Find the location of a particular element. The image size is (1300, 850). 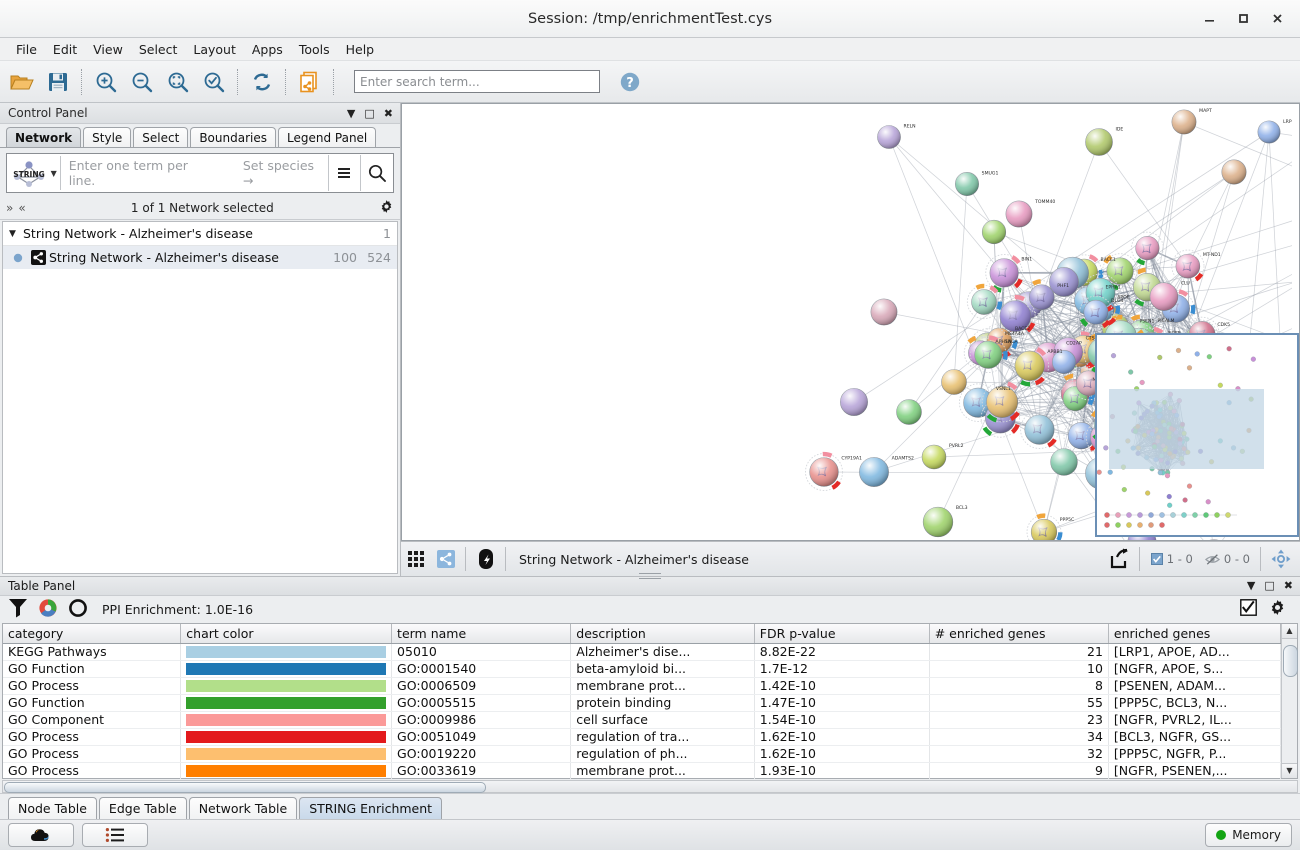

expand-triangle-icon: ▼ is located at coordinates (12, 233).